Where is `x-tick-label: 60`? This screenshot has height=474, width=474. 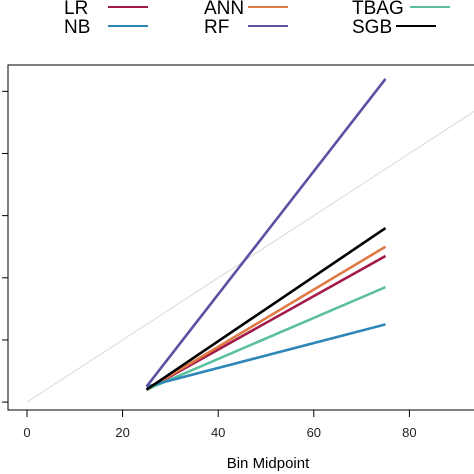
x-tick-label: 60 is located at coordinates (314, 432).